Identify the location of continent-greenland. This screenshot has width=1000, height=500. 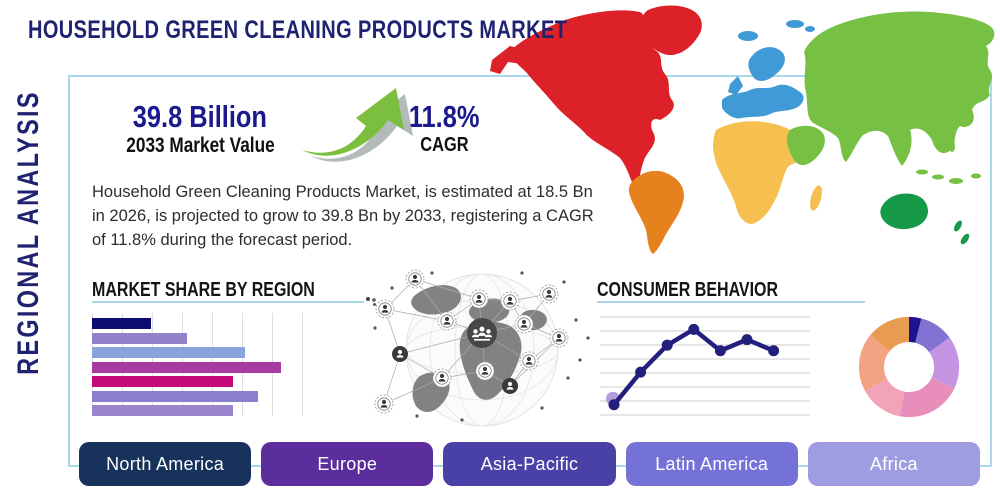
(671, 30).